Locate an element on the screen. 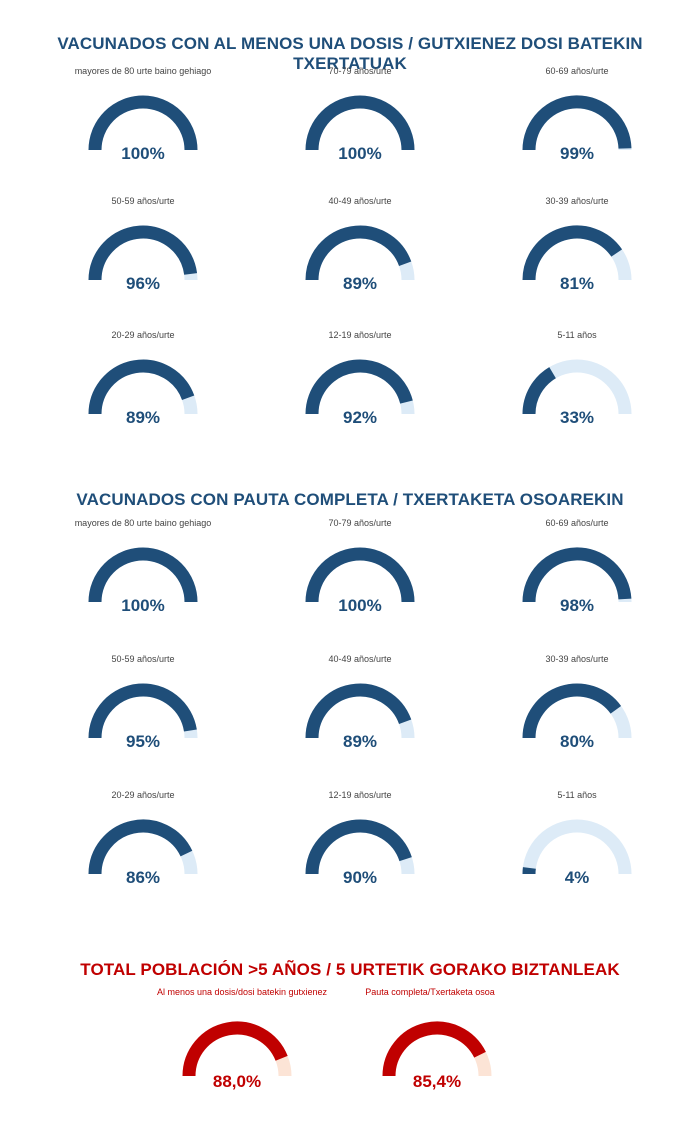 Image resolution: width=700 pixels, height=1126 pixels. gauge-block1-9: 5-11 años 33% is located at coordinates (577, 395).